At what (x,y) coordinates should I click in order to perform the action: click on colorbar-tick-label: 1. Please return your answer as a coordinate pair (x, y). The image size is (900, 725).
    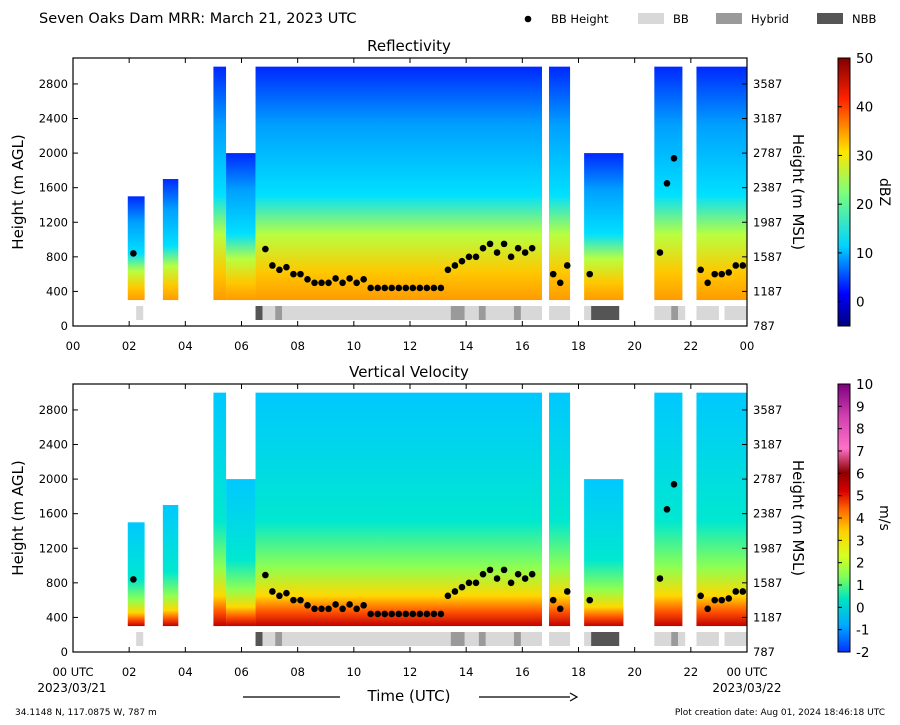
    Looking at the image, I should click on (860, 586).